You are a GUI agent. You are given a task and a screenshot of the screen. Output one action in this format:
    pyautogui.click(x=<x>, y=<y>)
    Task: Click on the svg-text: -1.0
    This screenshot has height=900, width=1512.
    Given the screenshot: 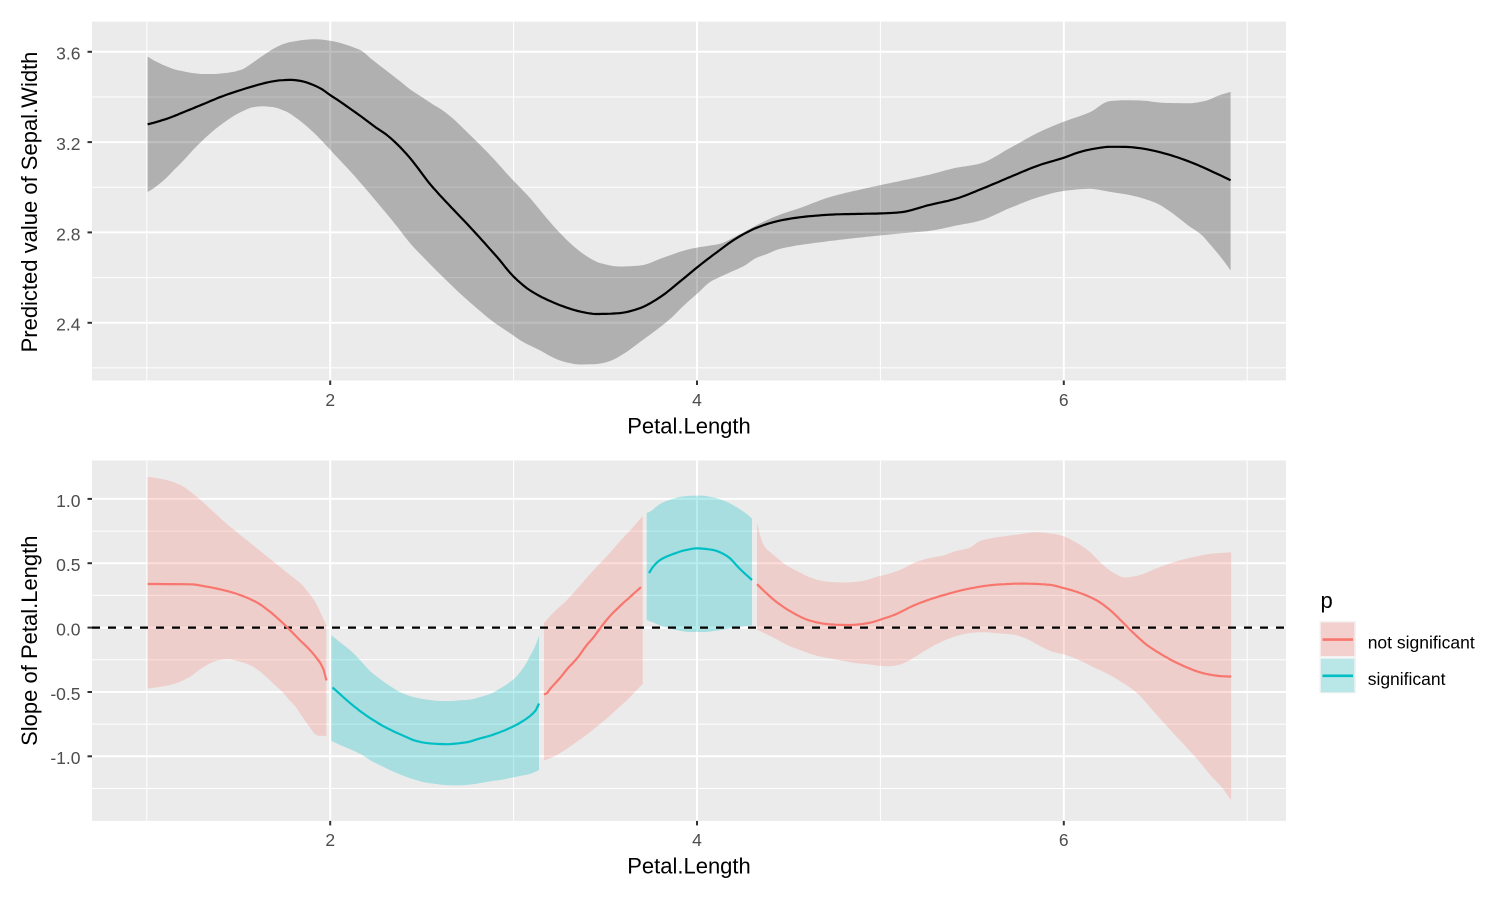 What is the action you would take?
    pyautogui.click(x=65, y=758)
    